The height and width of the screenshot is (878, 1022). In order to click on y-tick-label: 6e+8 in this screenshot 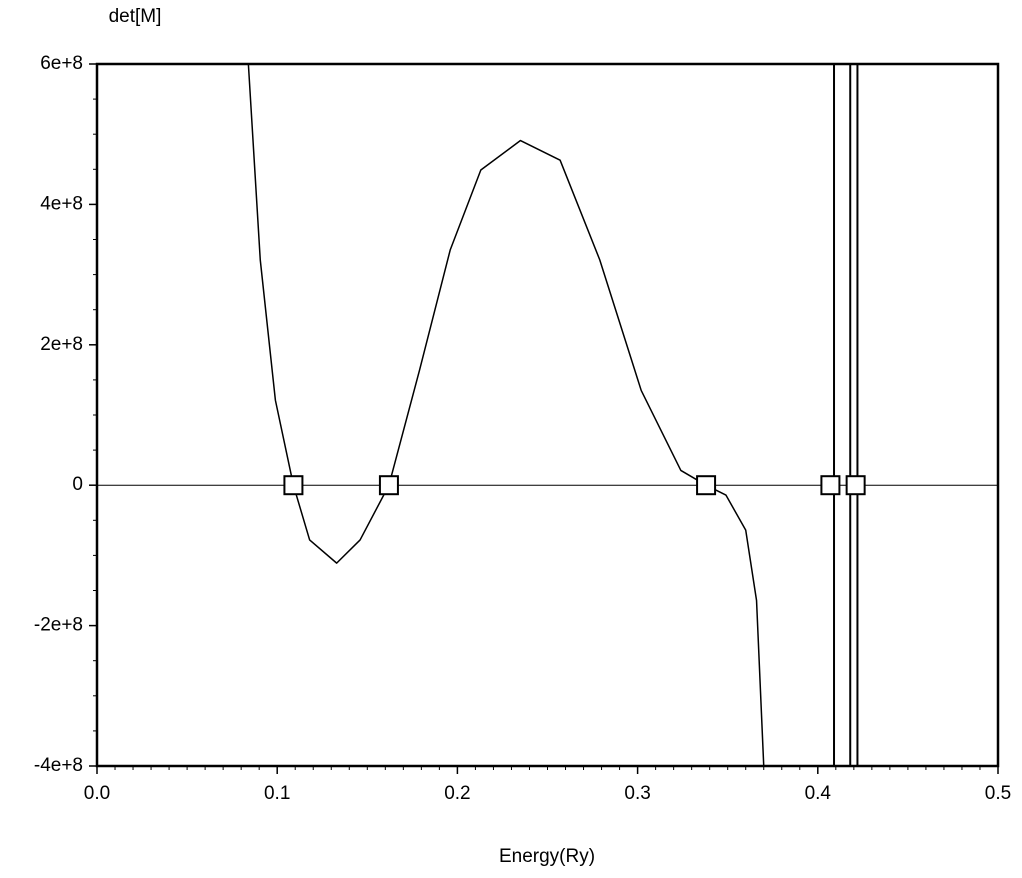, I will do `click(61, 63)`.